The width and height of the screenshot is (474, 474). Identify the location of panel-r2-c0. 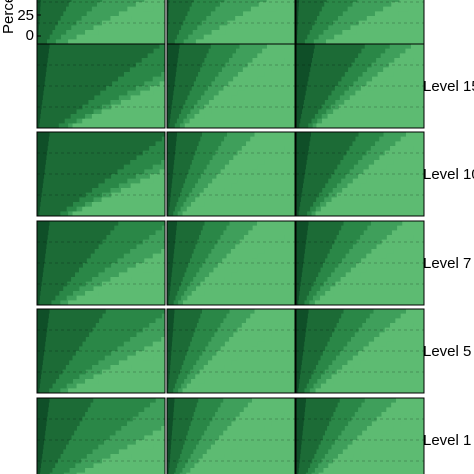
(101, 174).